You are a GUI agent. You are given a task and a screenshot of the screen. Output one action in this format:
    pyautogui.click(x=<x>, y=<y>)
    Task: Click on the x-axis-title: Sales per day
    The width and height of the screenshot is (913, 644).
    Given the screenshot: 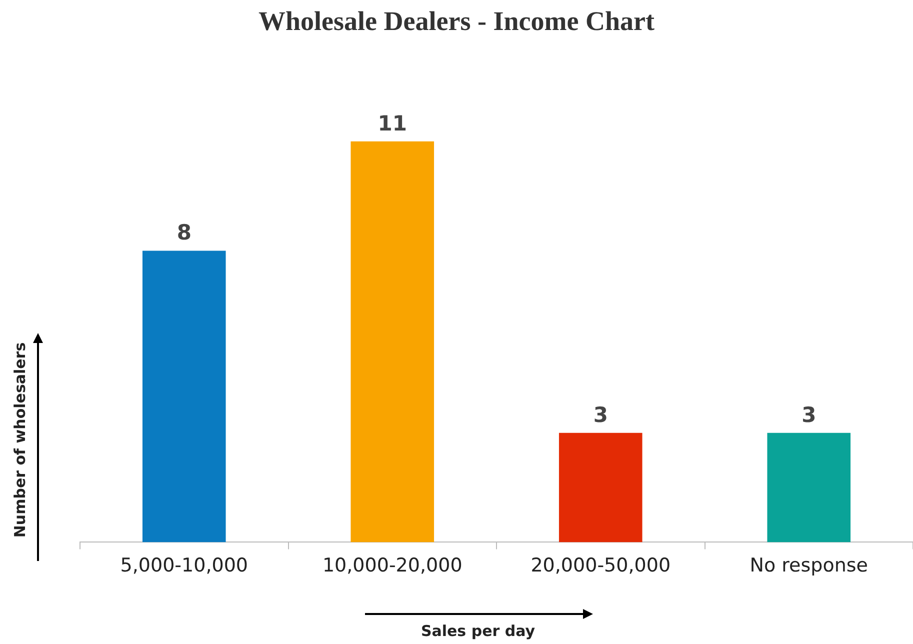 What is the action you would take?
    pyautogui.click(x=478, y=631)
    